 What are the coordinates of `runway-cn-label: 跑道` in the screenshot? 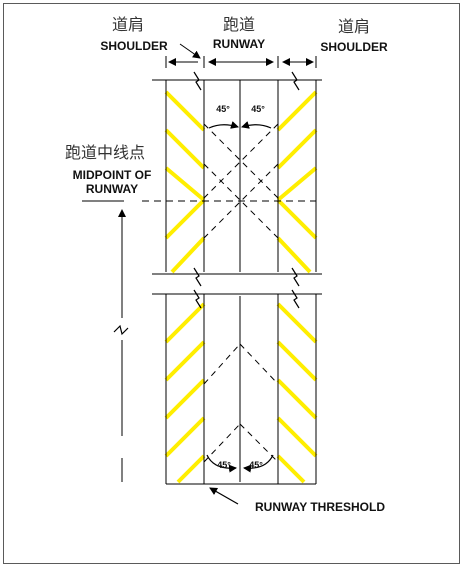 It's located at (239, 24).